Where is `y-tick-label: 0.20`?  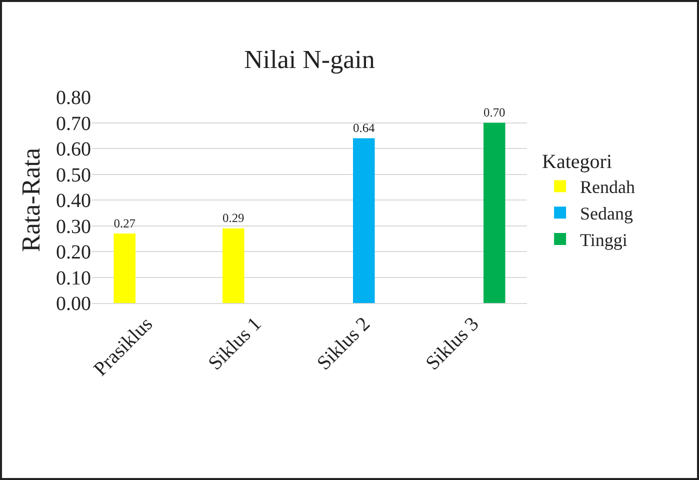
y-tick-label: 0.20 is located at coordinates (73, 253).